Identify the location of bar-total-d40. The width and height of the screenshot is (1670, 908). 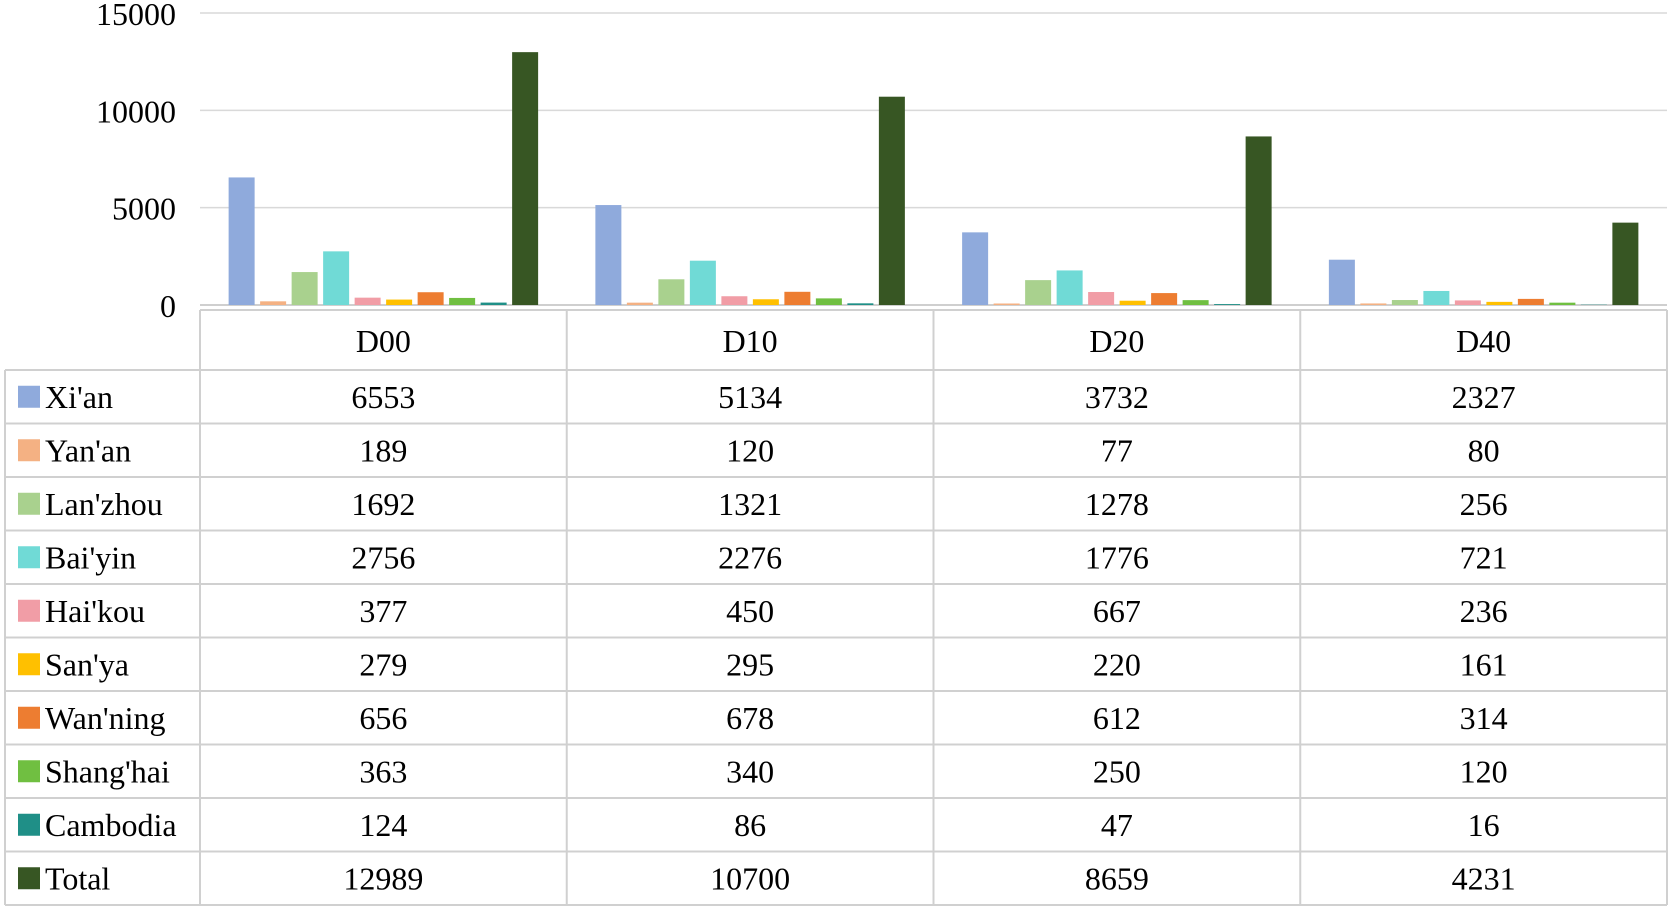
(1625, 263).